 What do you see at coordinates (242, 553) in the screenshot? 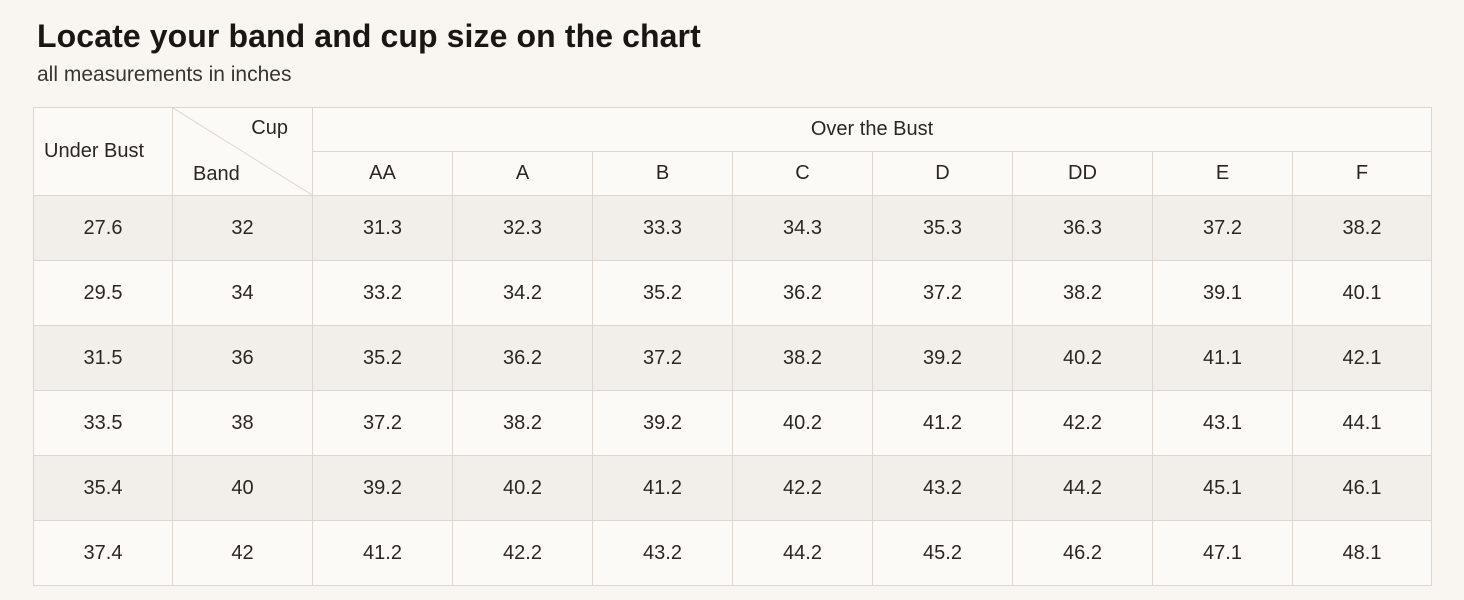
I see `band-cell: 42` at bounding box center [242, 553].